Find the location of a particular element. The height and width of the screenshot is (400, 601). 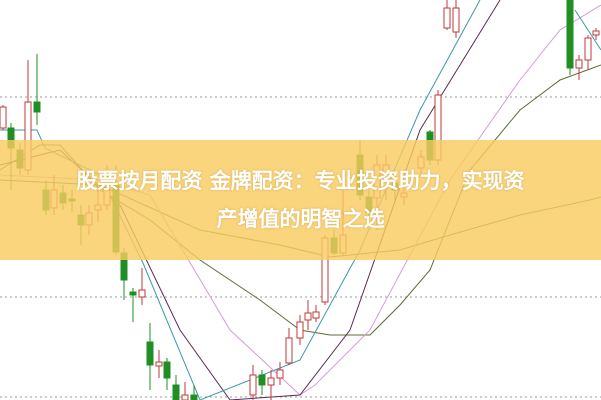

headline-line-1: 股票按月配资 金牌配资：专业投资助力，实现资 is located at coordinates (300, 181).